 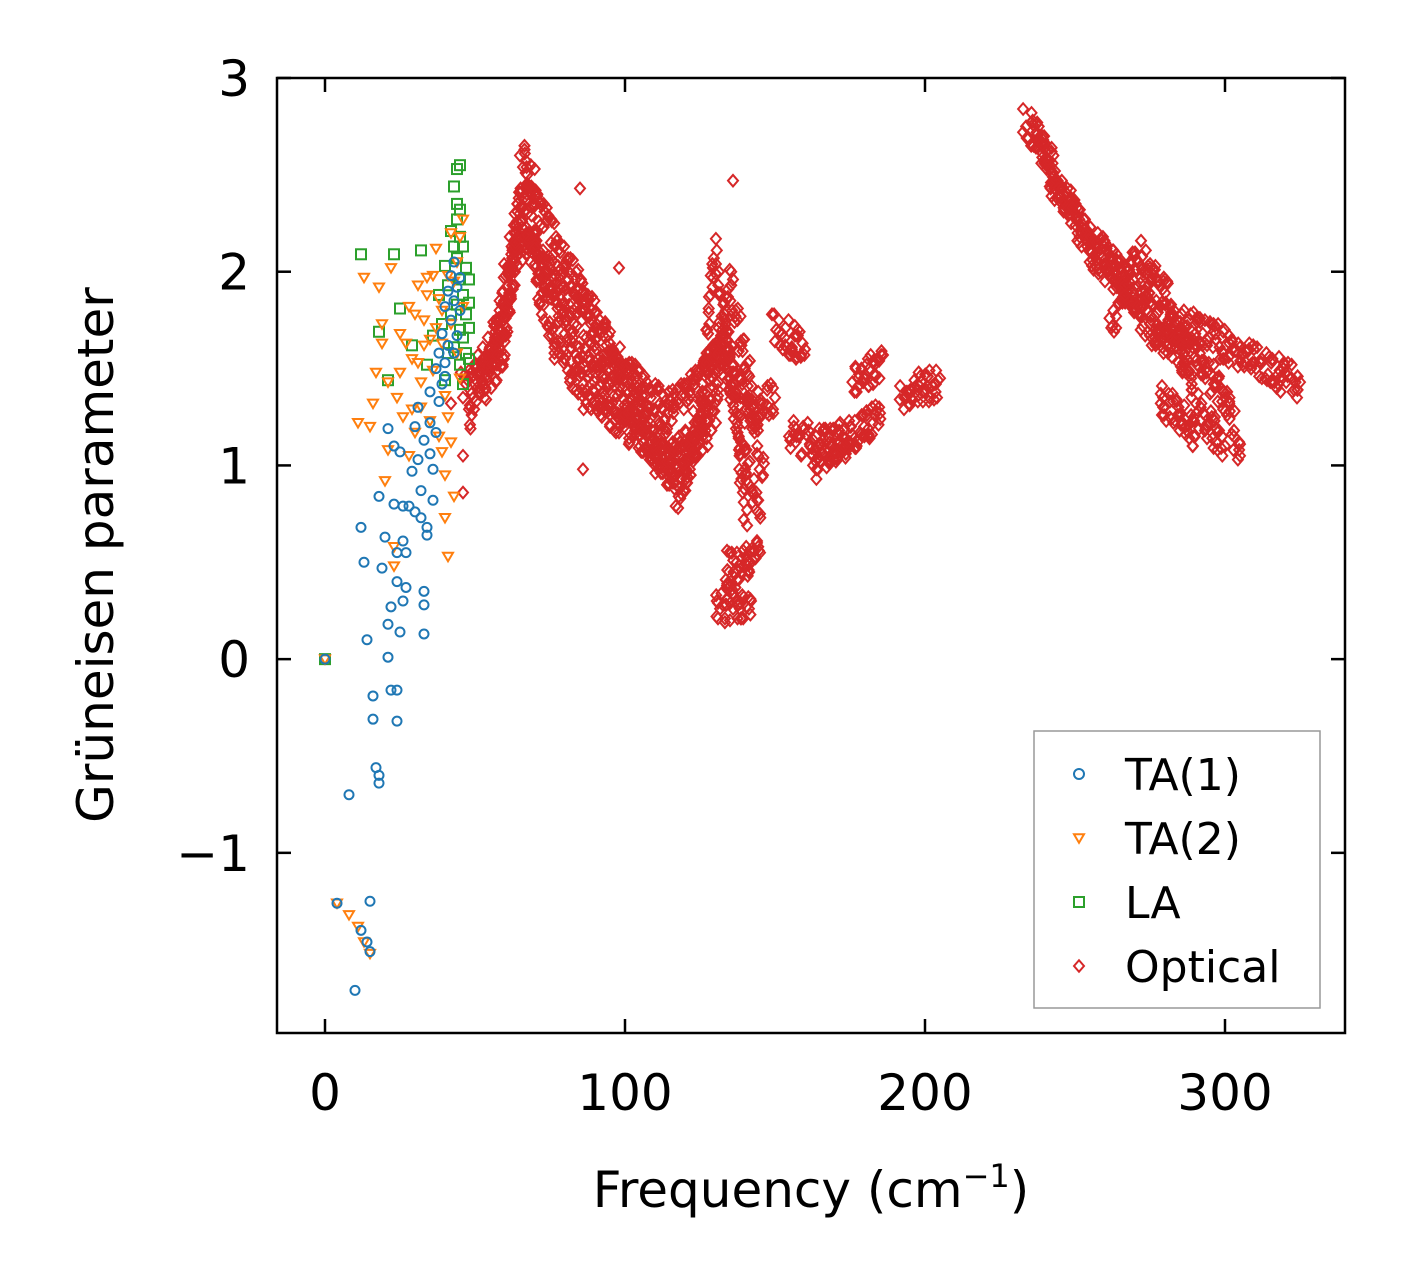 I want to click on legend-label: TA(1), so click(x=1182, y=775).